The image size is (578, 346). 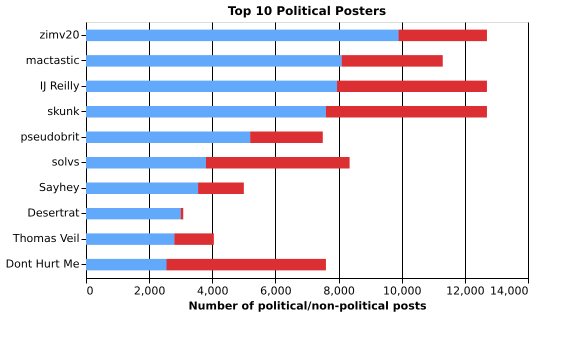 I want to click on y-tick-label: Thomas Veil, so click(x=46, y=239).